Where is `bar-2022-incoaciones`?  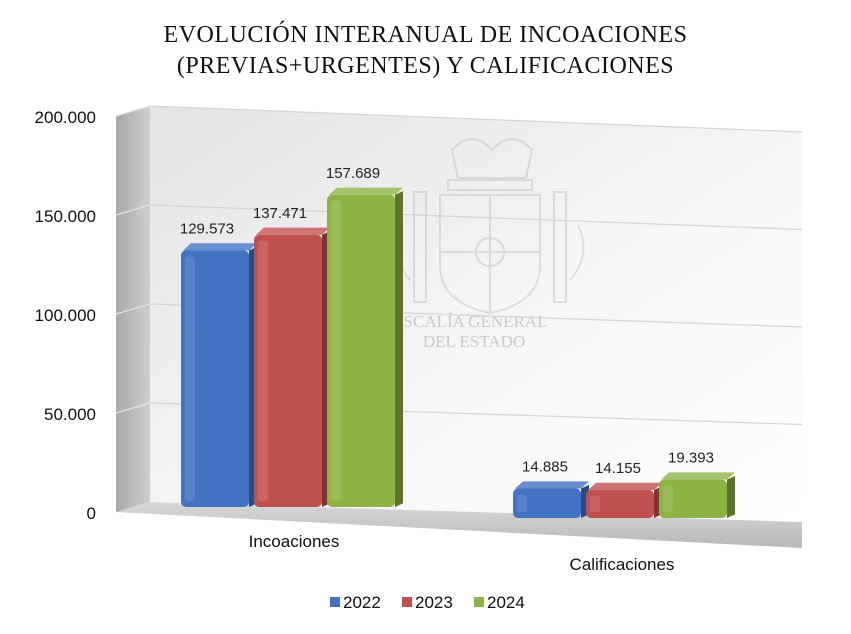
bar-2022-incoaciones is located at coordinates (219, 375).